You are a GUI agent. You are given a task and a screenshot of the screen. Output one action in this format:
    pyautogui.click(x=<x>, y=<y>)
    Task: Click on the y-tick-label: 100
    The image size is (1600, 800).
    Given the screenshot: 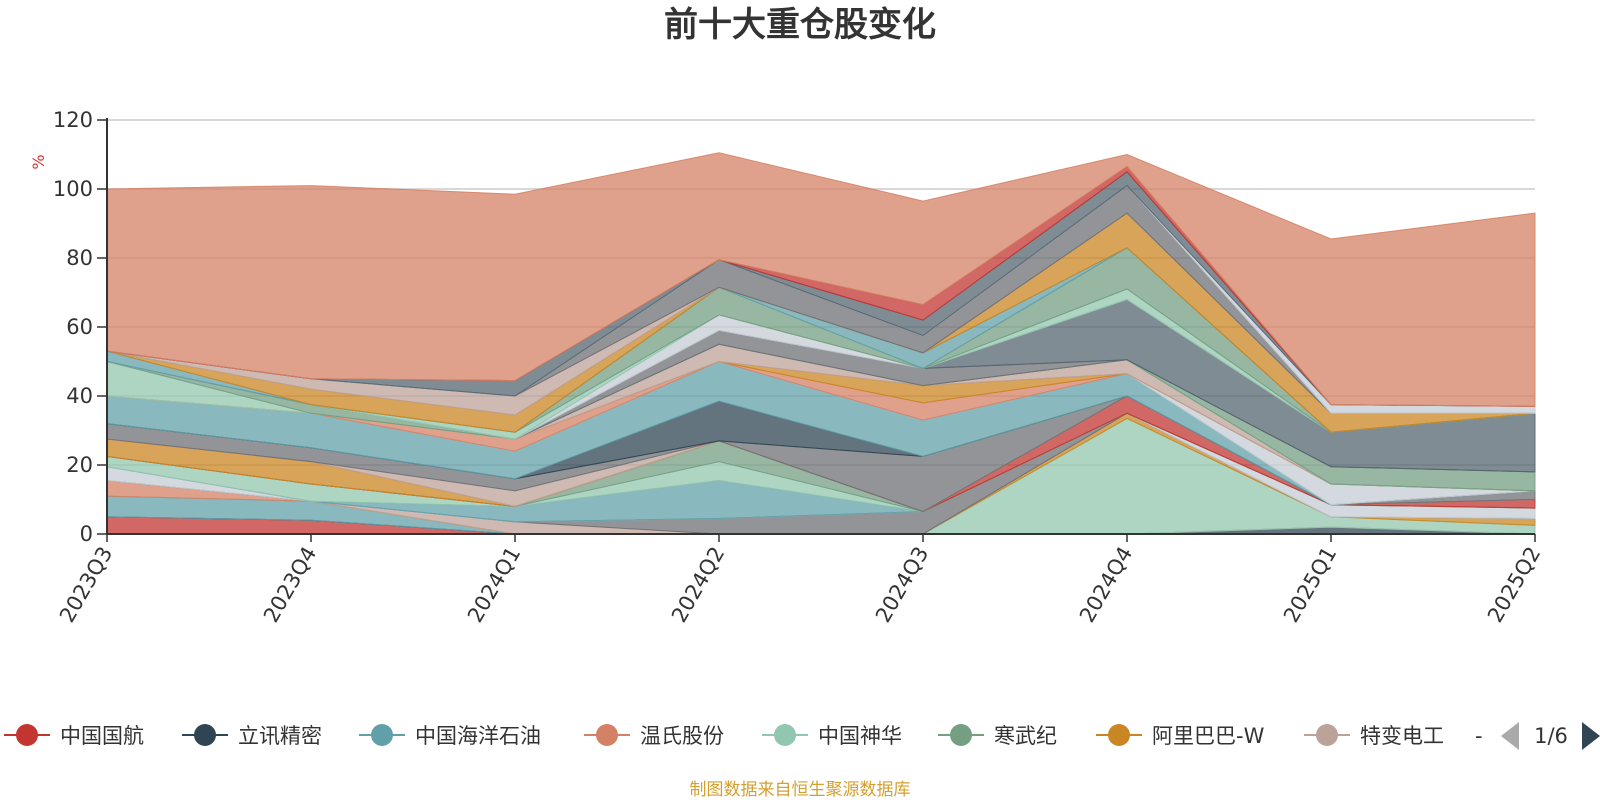 What is the action you would take?
    pyautogui.click(x=73, y=189)
    